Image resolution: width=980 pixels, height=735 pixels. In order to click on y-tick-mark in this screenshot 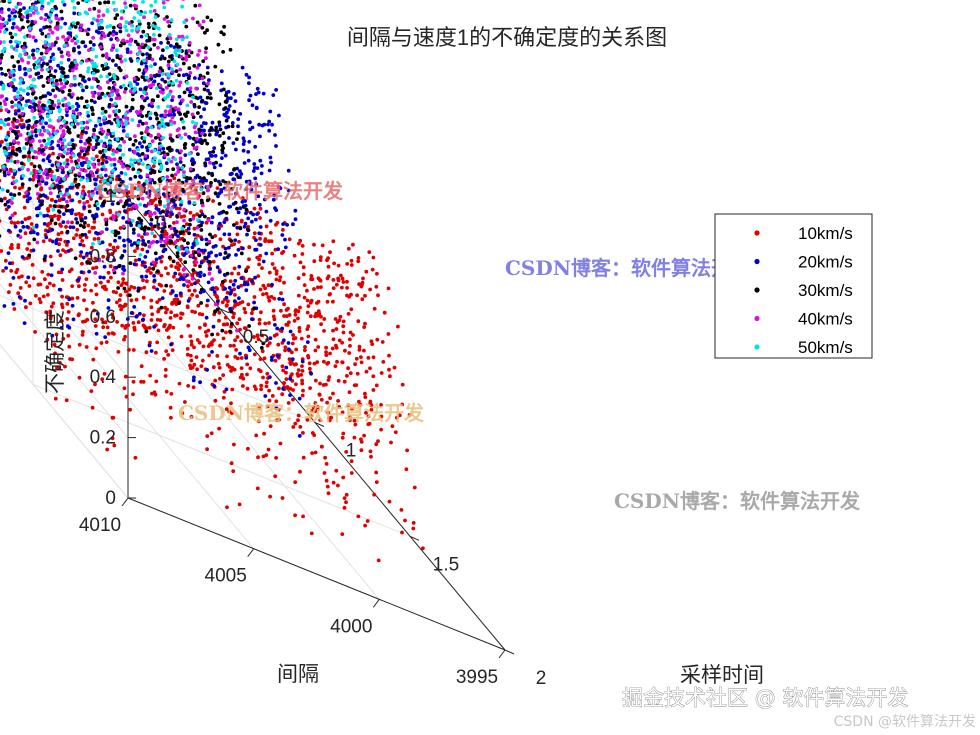, I will do `click(251, 553)`.